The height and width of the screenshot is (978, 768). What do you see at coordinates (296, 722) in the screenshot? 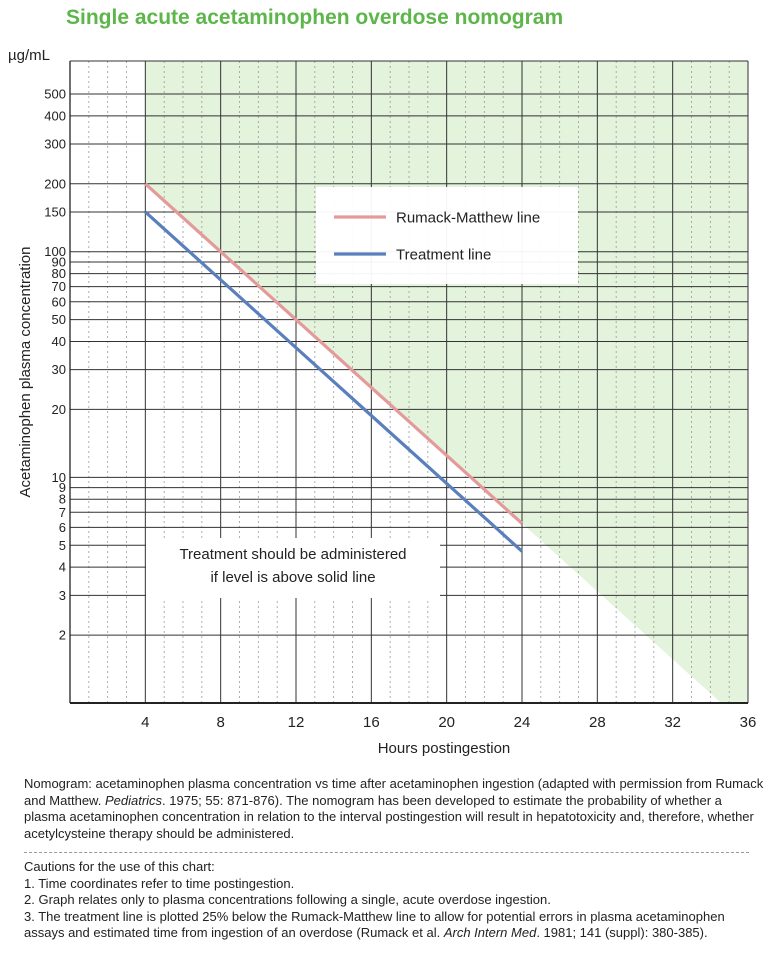
I see `x-tick-label: 12` at bounding box center [296, 722].